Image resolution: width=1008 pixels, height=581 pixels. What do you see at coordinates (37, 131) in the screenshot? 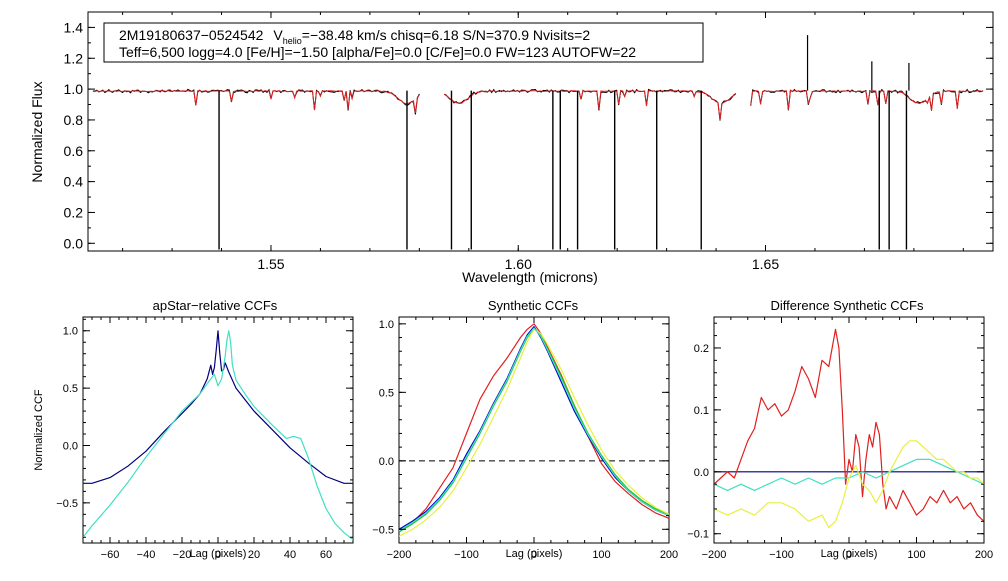
I see `spectrum-ylabel: Normalized Flux` at bounding box center [37, 131].